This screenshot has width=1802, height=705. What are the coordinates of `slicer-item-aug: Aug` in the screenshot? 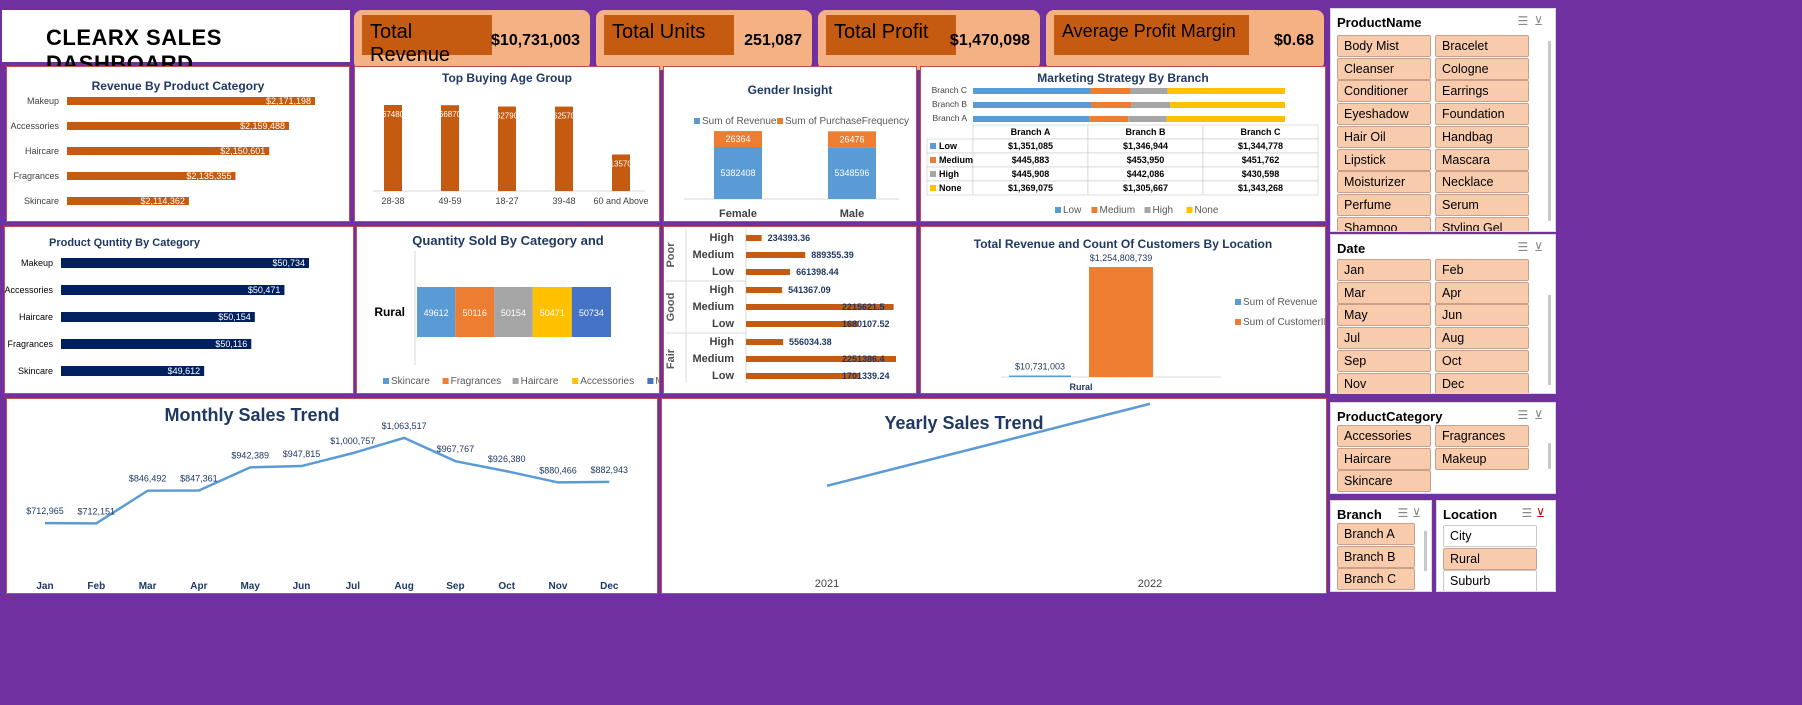 It's located at (1482, 338).